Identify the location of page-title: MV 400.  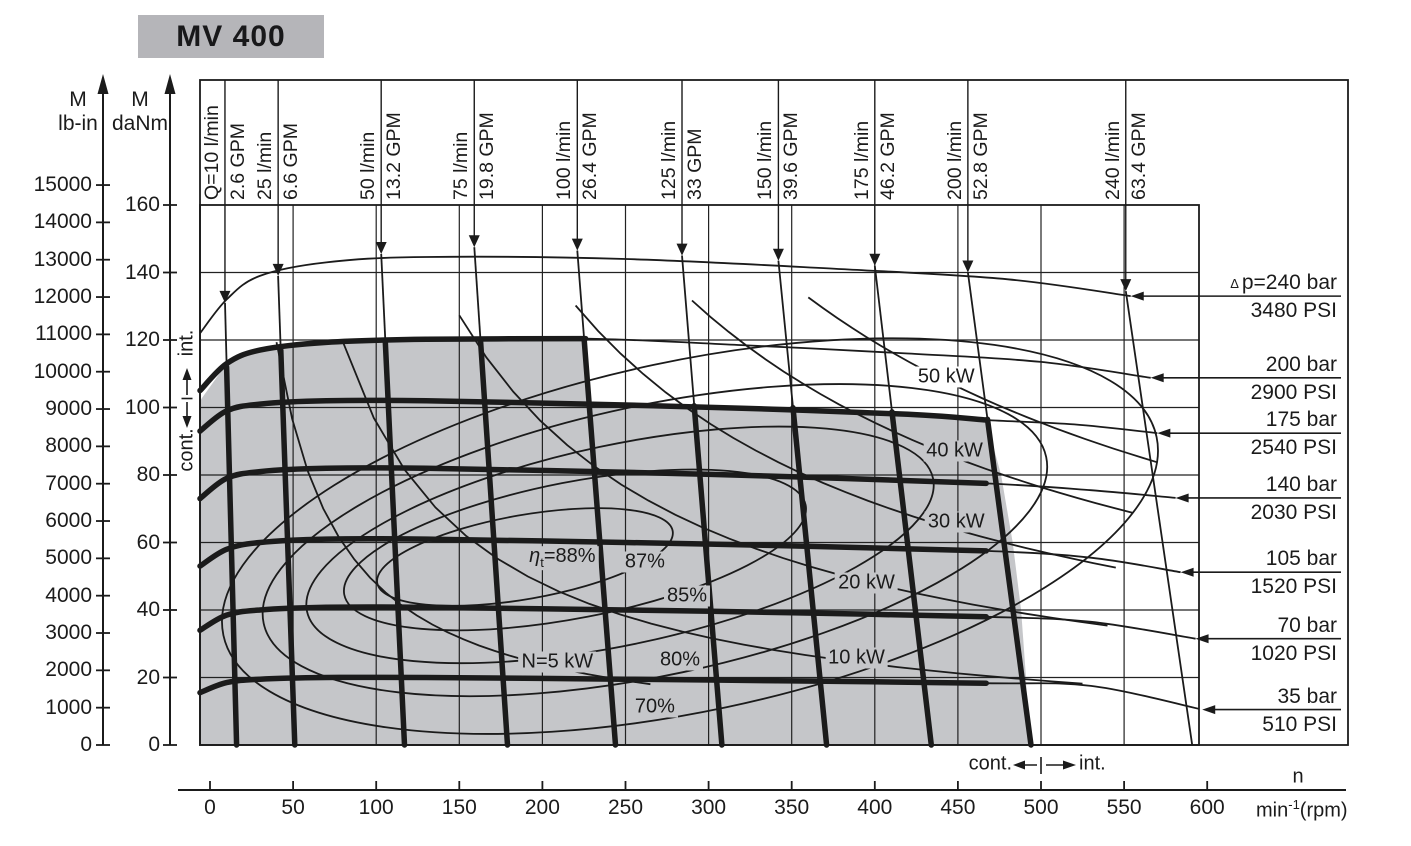
(231, 36).